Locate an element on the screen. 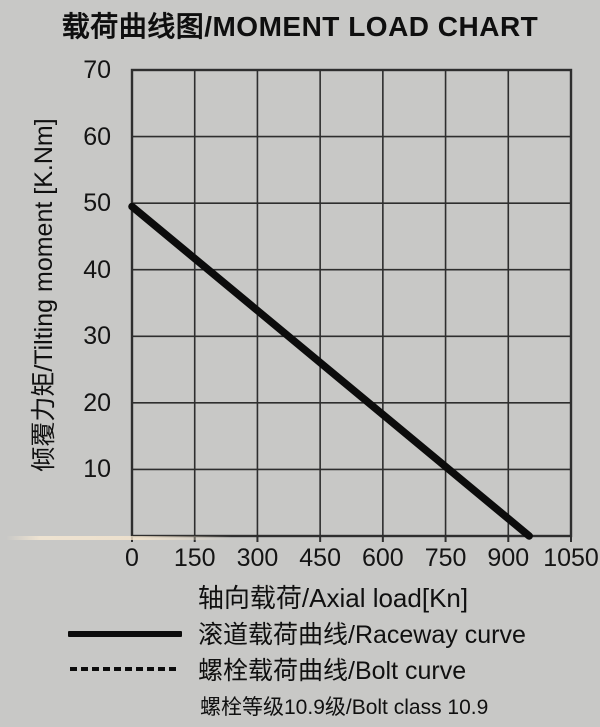 Image resolution: width=600 pixels, height=727 pixels. chart-title: 载荷曲线图/MOMENT LOAD CHART is located at coordinates (300, 26).